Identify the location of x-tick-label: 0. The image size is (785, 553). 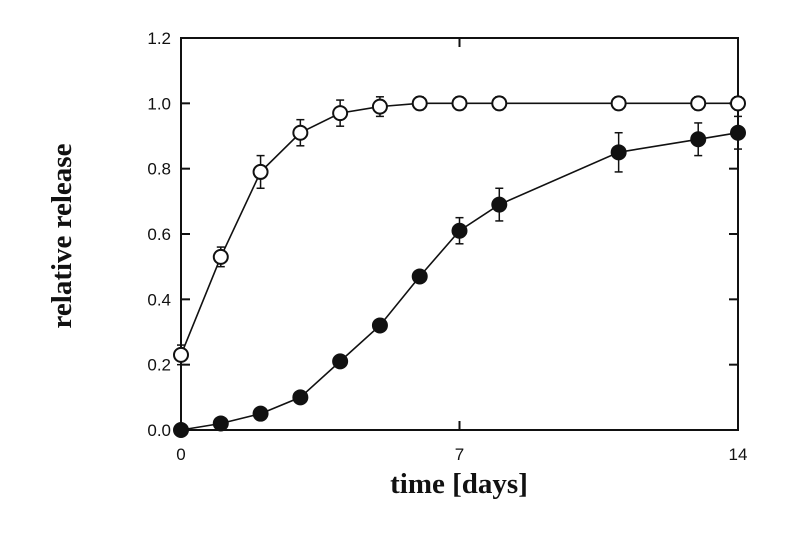
(180, 454).